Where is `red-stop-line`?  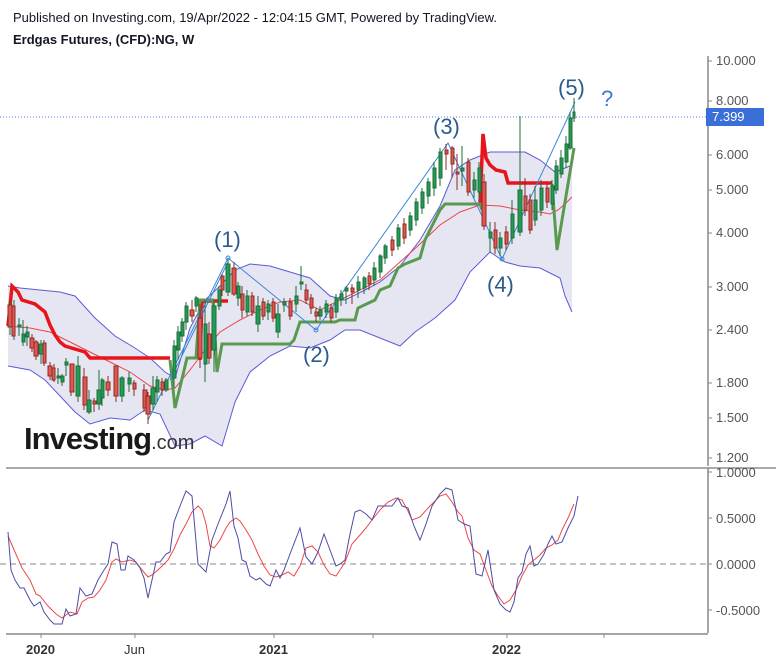
red-stop-line is located at coordinates (88, 321).